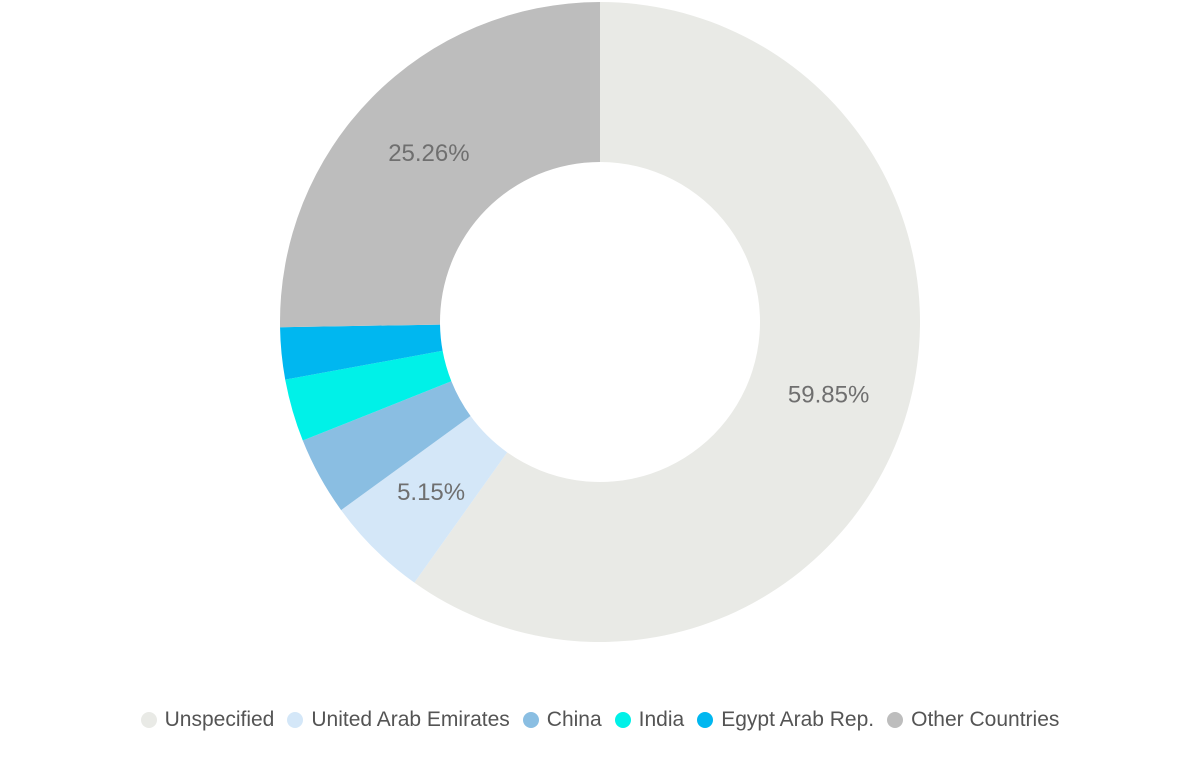 The height and width of the screenshot is (763, 1200). What do you see at coordinates (530, 720) in the screenshot?
I see `legend-dot-china` at bounding box center [530, 720].